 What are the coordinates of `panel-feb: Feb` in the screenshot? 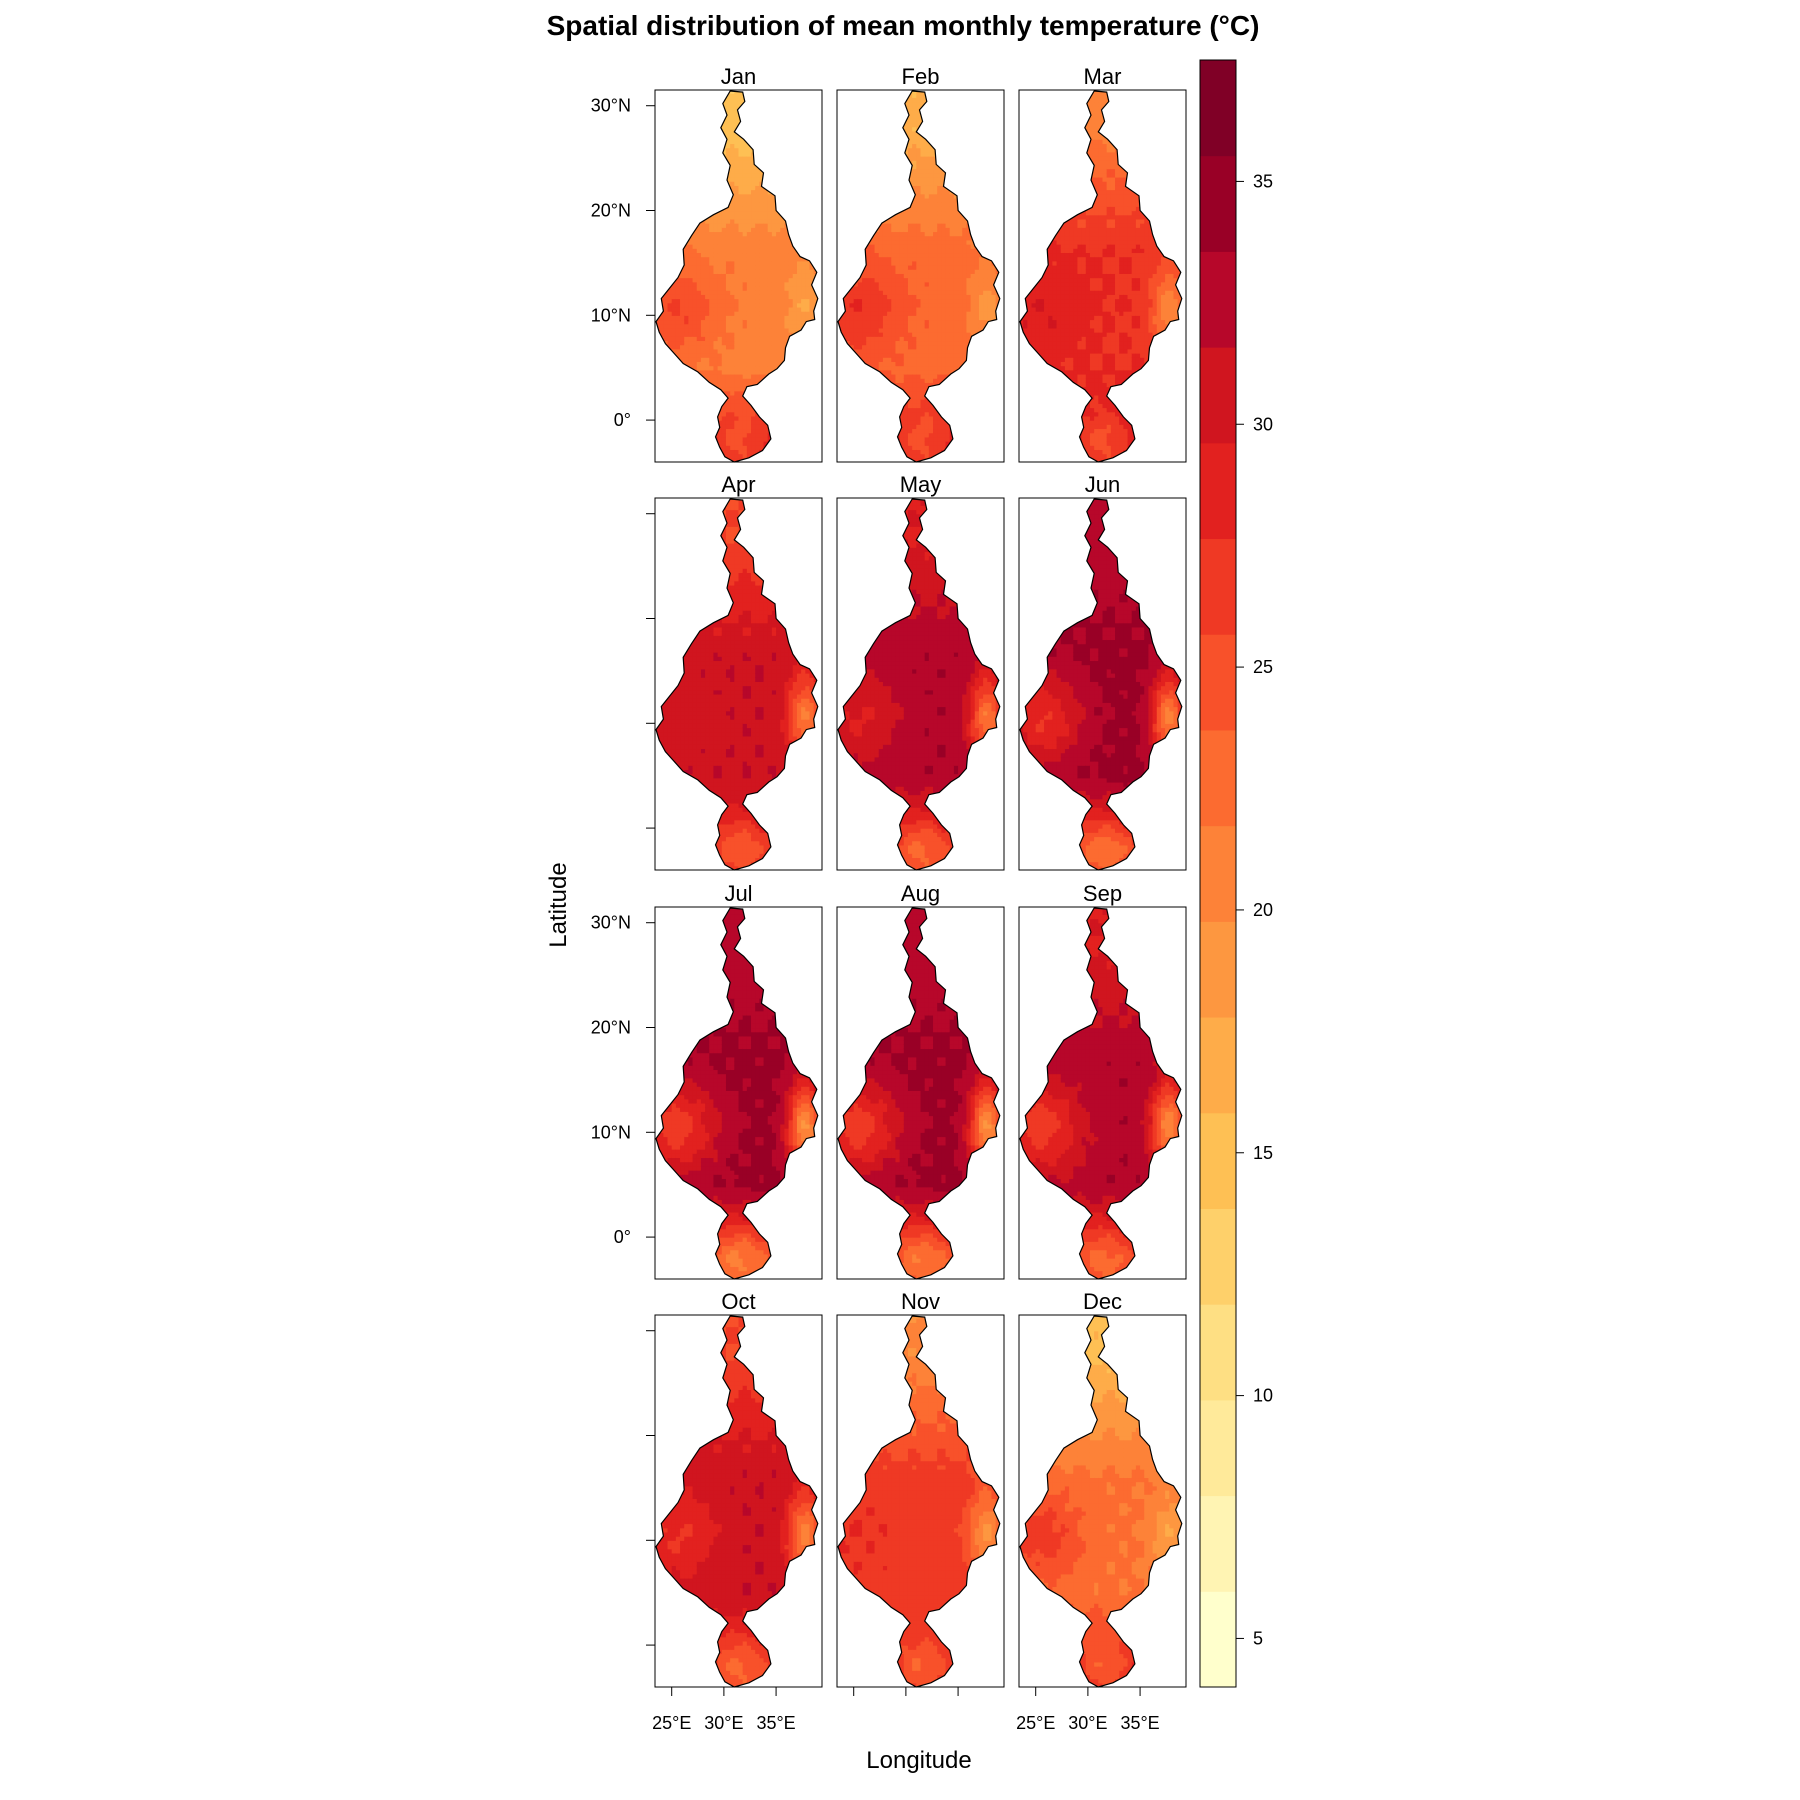 It's located at (920, 263).